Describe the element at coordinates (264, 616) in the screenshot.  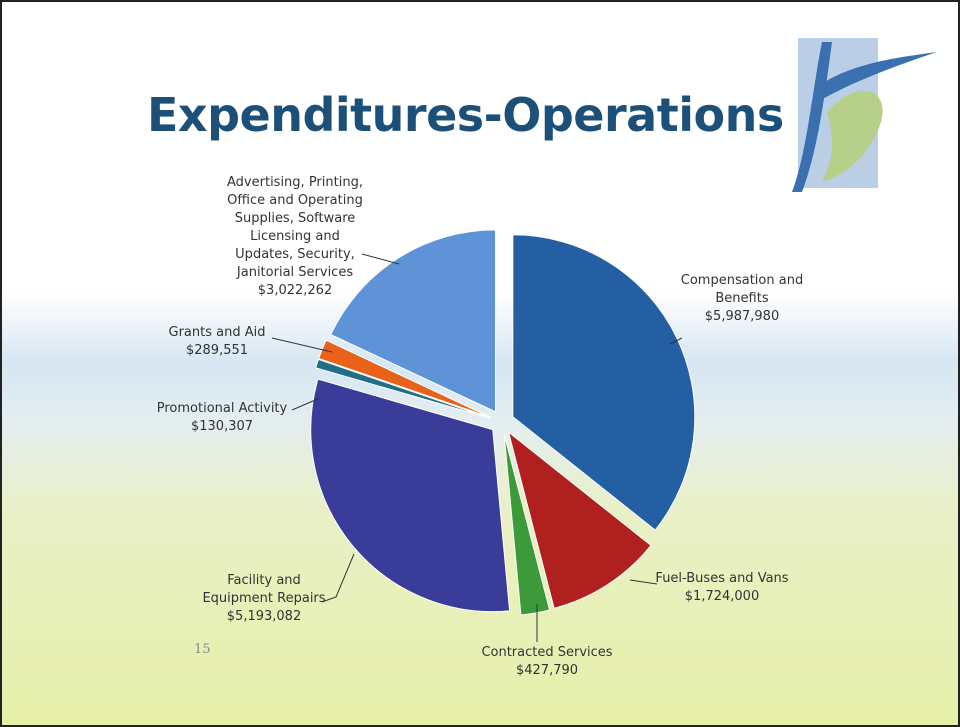
I see `label-value: $5,193,082` at that location.